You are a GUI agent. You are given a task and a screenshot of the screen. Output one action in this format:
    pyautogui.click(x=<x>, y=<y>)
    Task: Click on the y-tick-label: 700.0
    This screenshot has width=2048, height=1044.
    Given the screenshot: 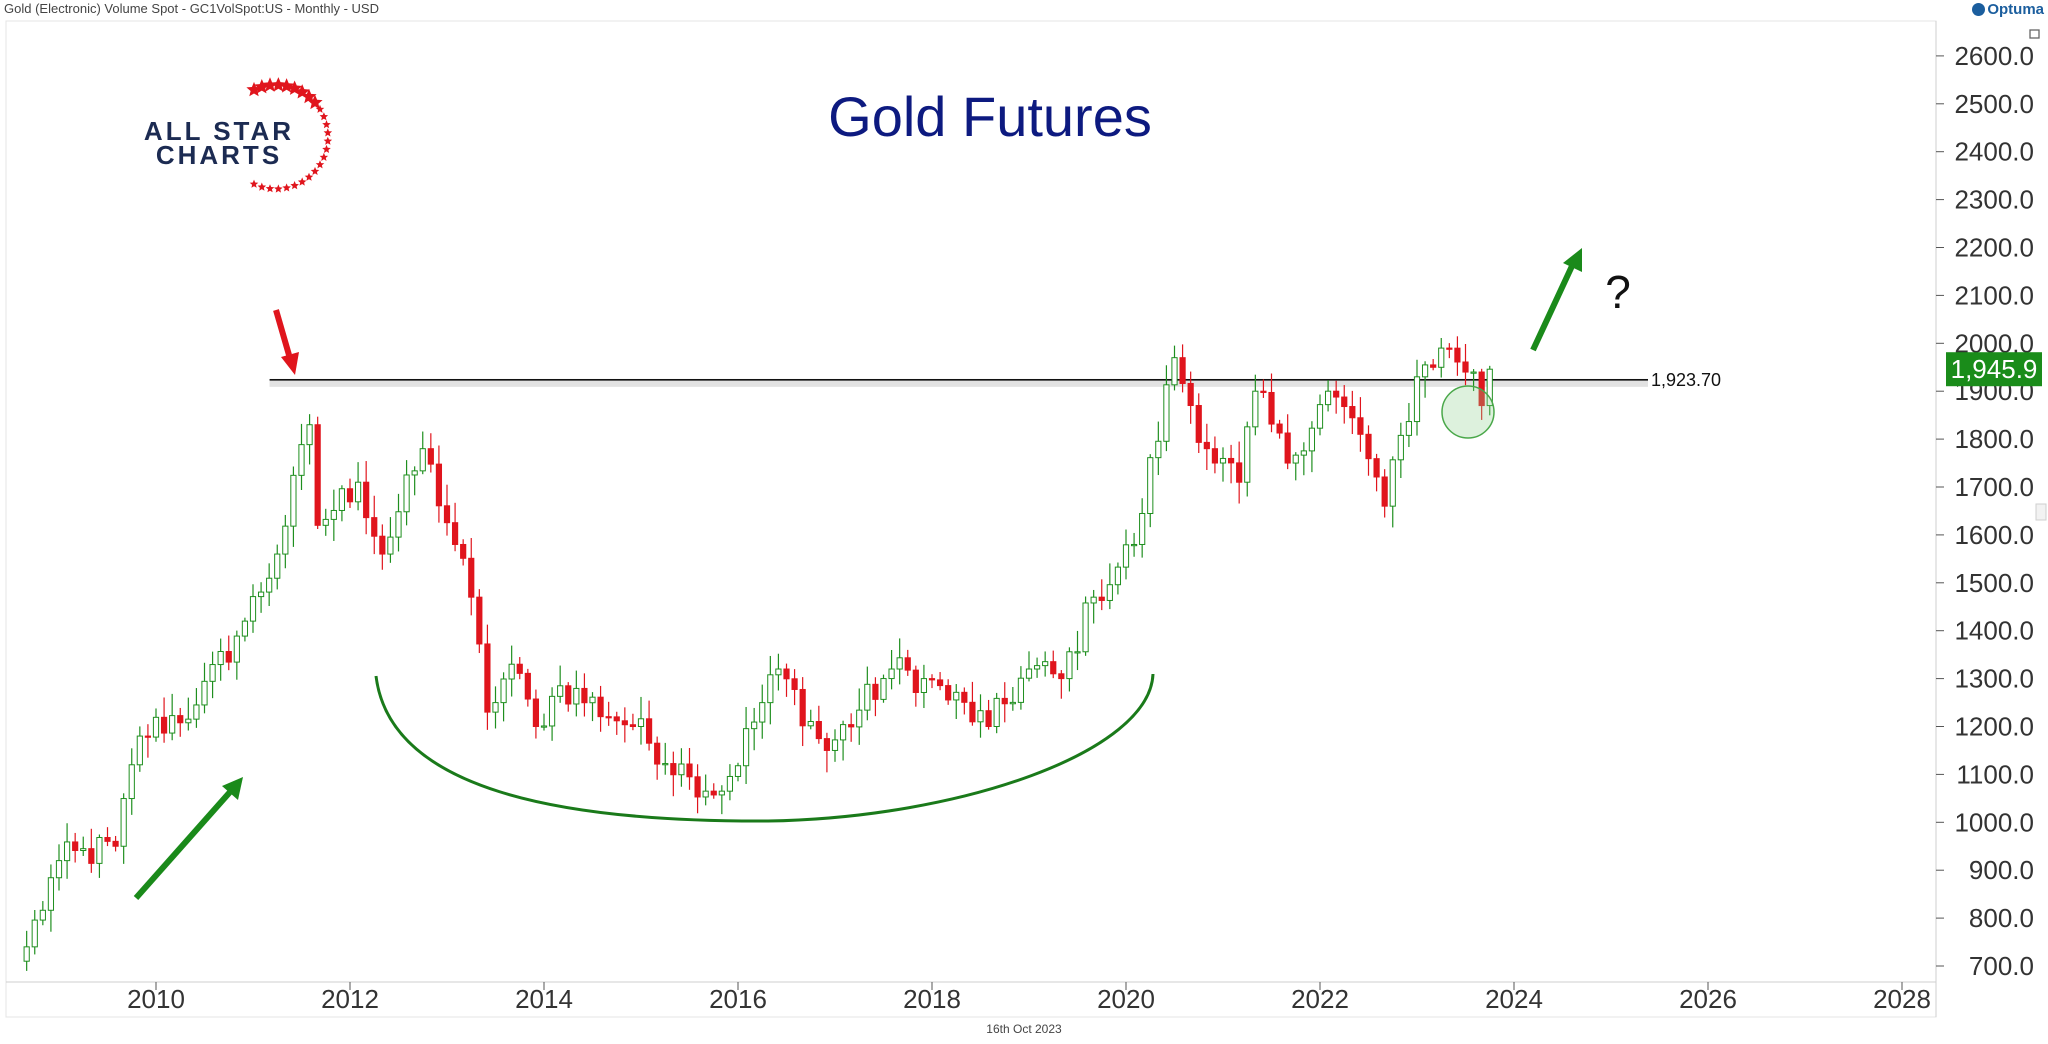 What is the action you would take?
    pyautogui.click(x=2001, y=966)
    